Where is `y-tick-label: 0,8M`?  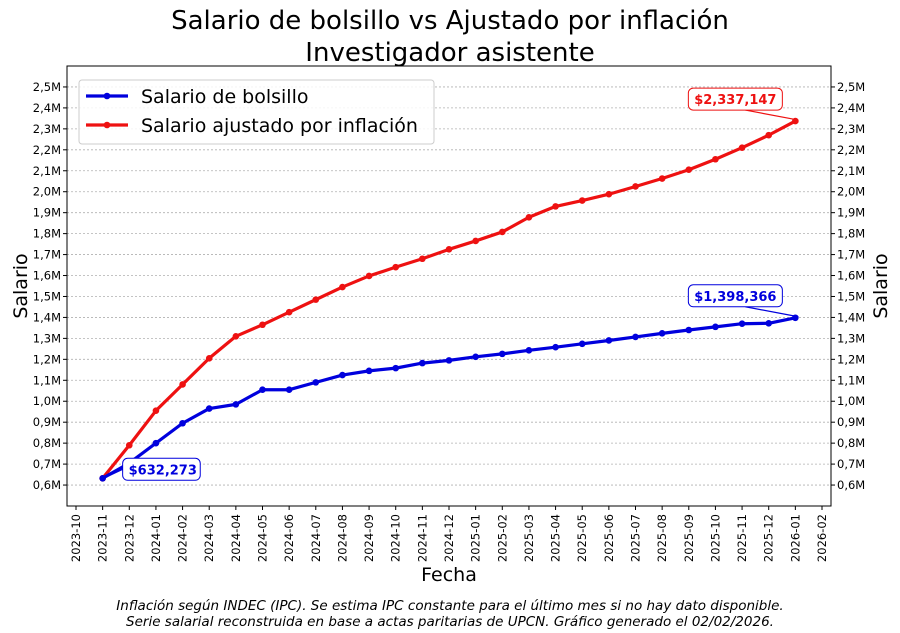
y-tick-label: 0,8M is located at coordinates (47, 443).